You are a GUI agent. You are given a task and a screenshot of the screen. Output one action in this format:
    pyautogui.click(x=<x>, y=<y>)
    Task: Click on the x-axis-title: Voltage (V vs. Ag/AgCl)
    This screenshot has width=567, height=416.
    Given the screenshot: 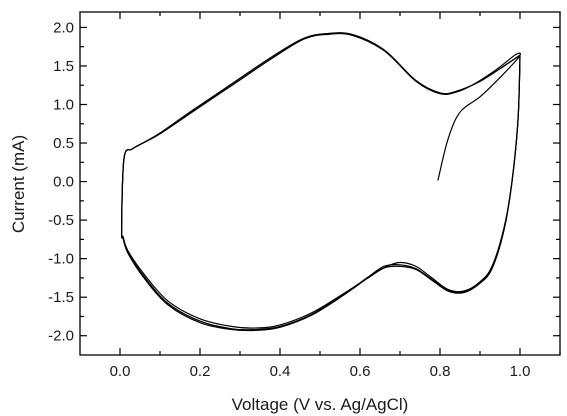 What is the action you would take?
    pyautogui.click(x=320, y=404)
    